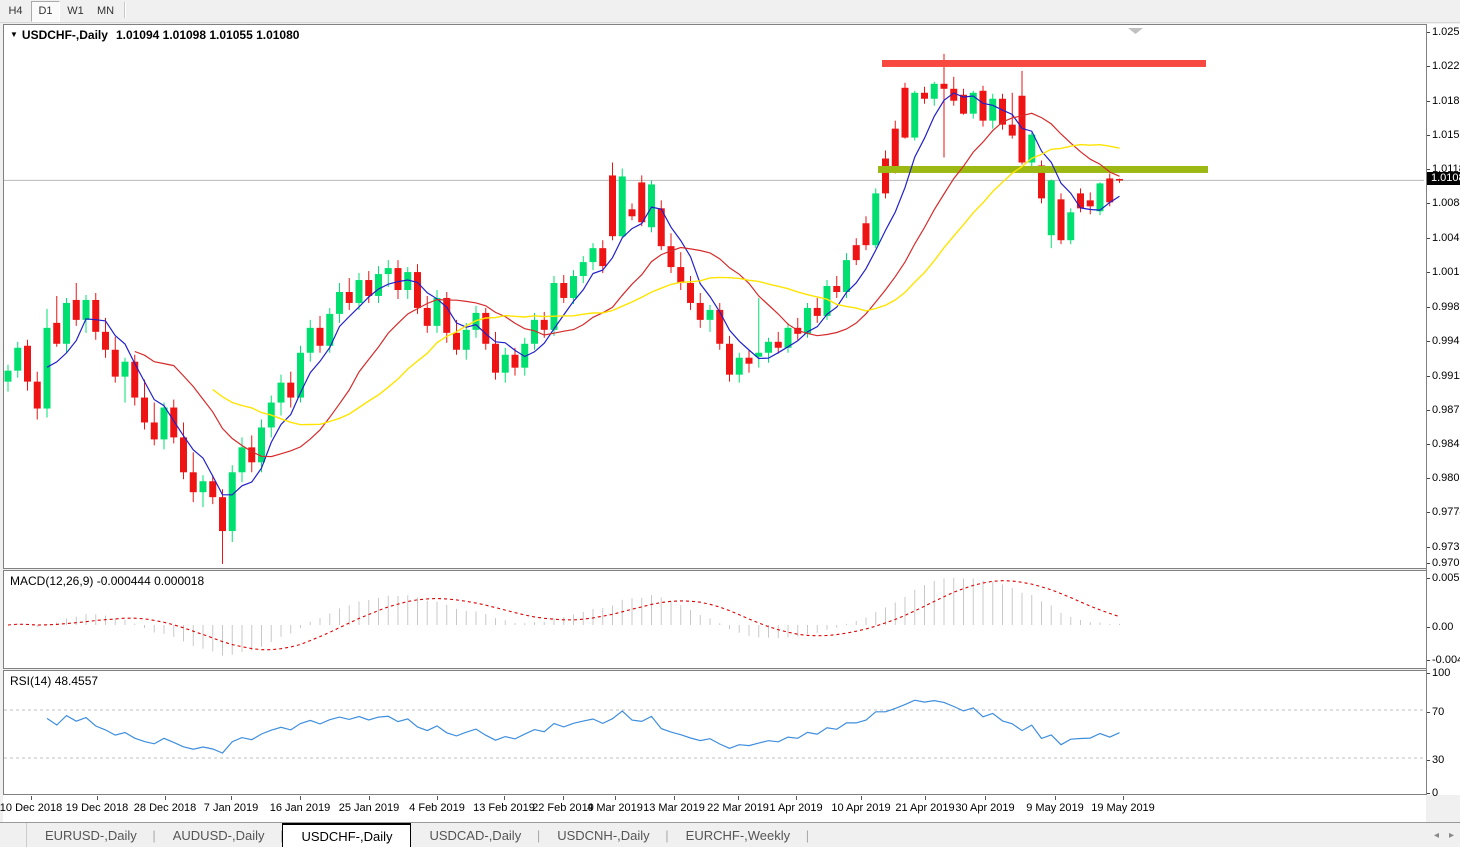 Image resolution: width=1460 pixels, height=847 pixels. What do you see at coordinates (437, 808) in the screenshot?
I see `time-axis-label: 4 Feb 2019` at bounding box center [437, 808].